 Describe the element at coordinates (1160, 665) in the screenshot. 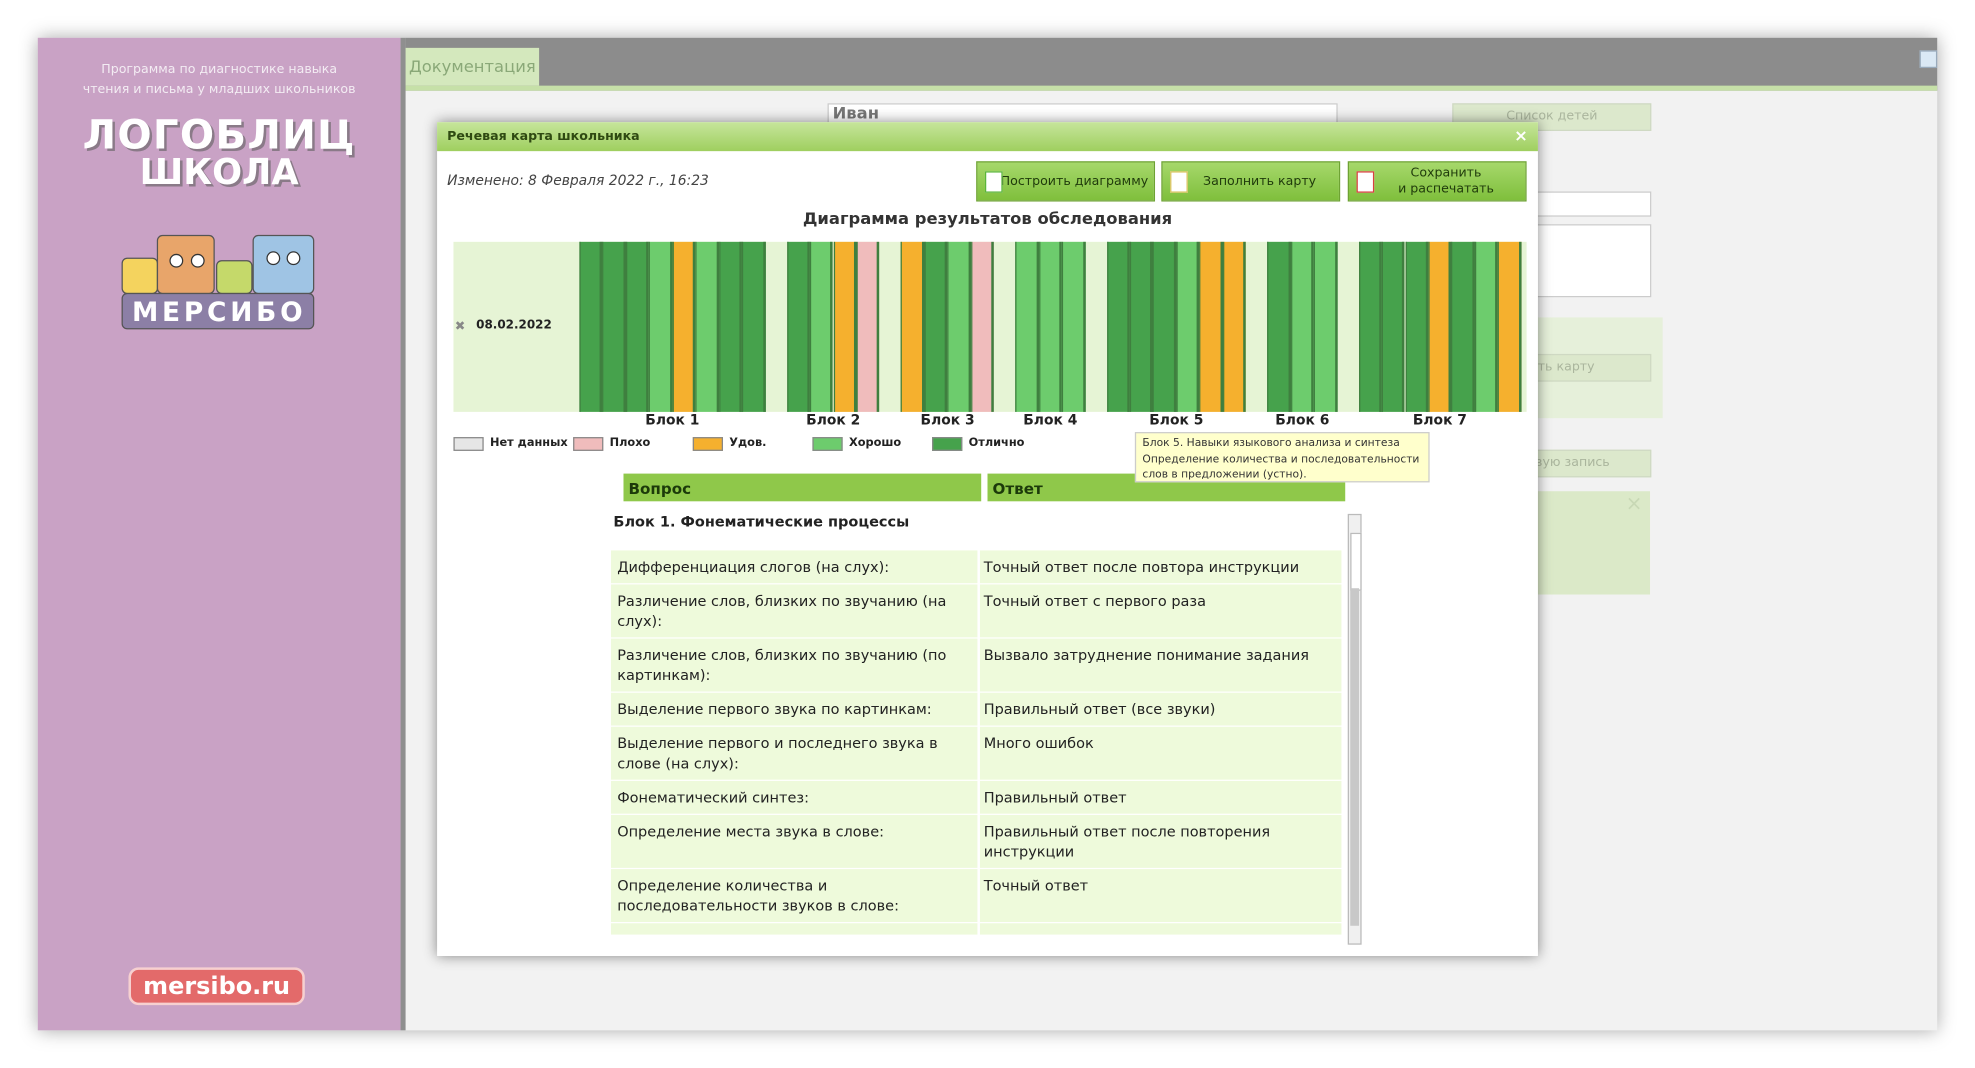

I see `answer: Вызвало затруднение понимание задания` at that location.